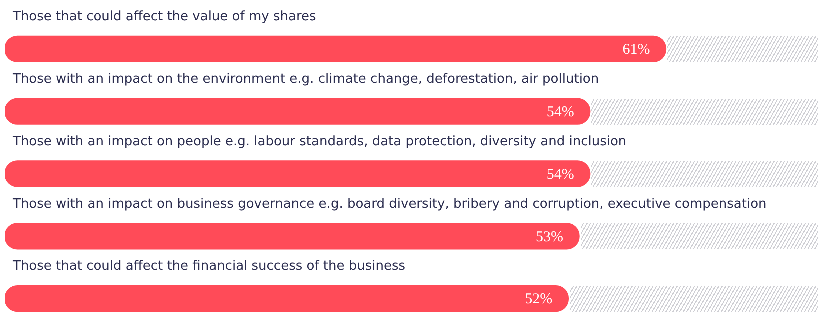 The height and width of the screenshot is (334, 826). What do you see at coordinates (539, 300) in the screenshot?
I see `data-label: 52%` at bounding box center [539, 300].